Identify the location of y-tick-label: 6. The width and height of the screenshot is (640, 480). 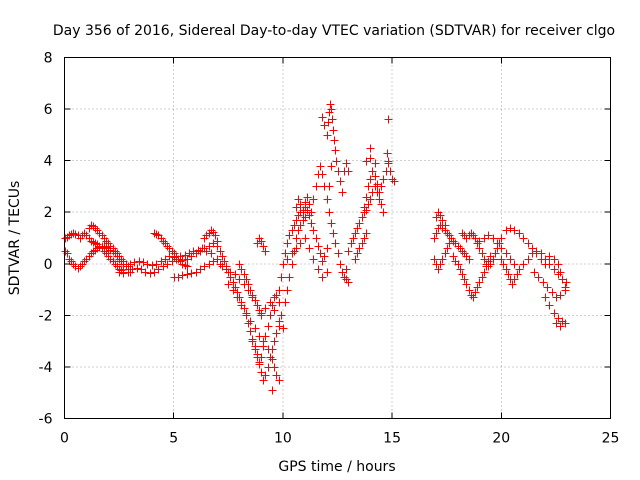
(48, 110).